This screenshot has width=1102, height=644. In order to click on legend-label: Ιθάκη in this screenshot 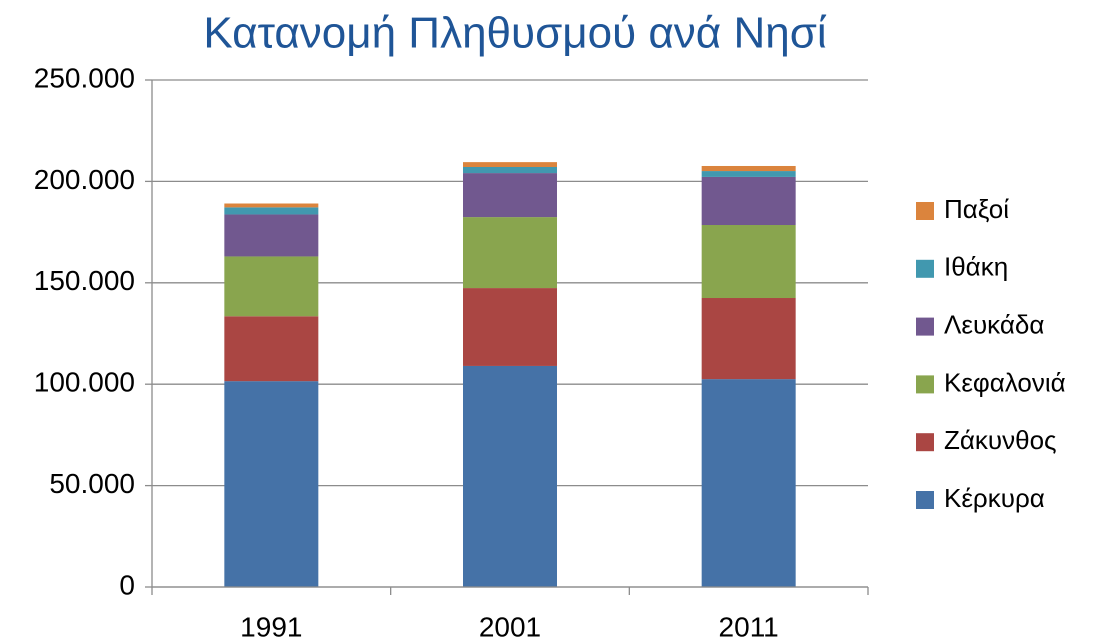, I will do `click(976, 267)`.